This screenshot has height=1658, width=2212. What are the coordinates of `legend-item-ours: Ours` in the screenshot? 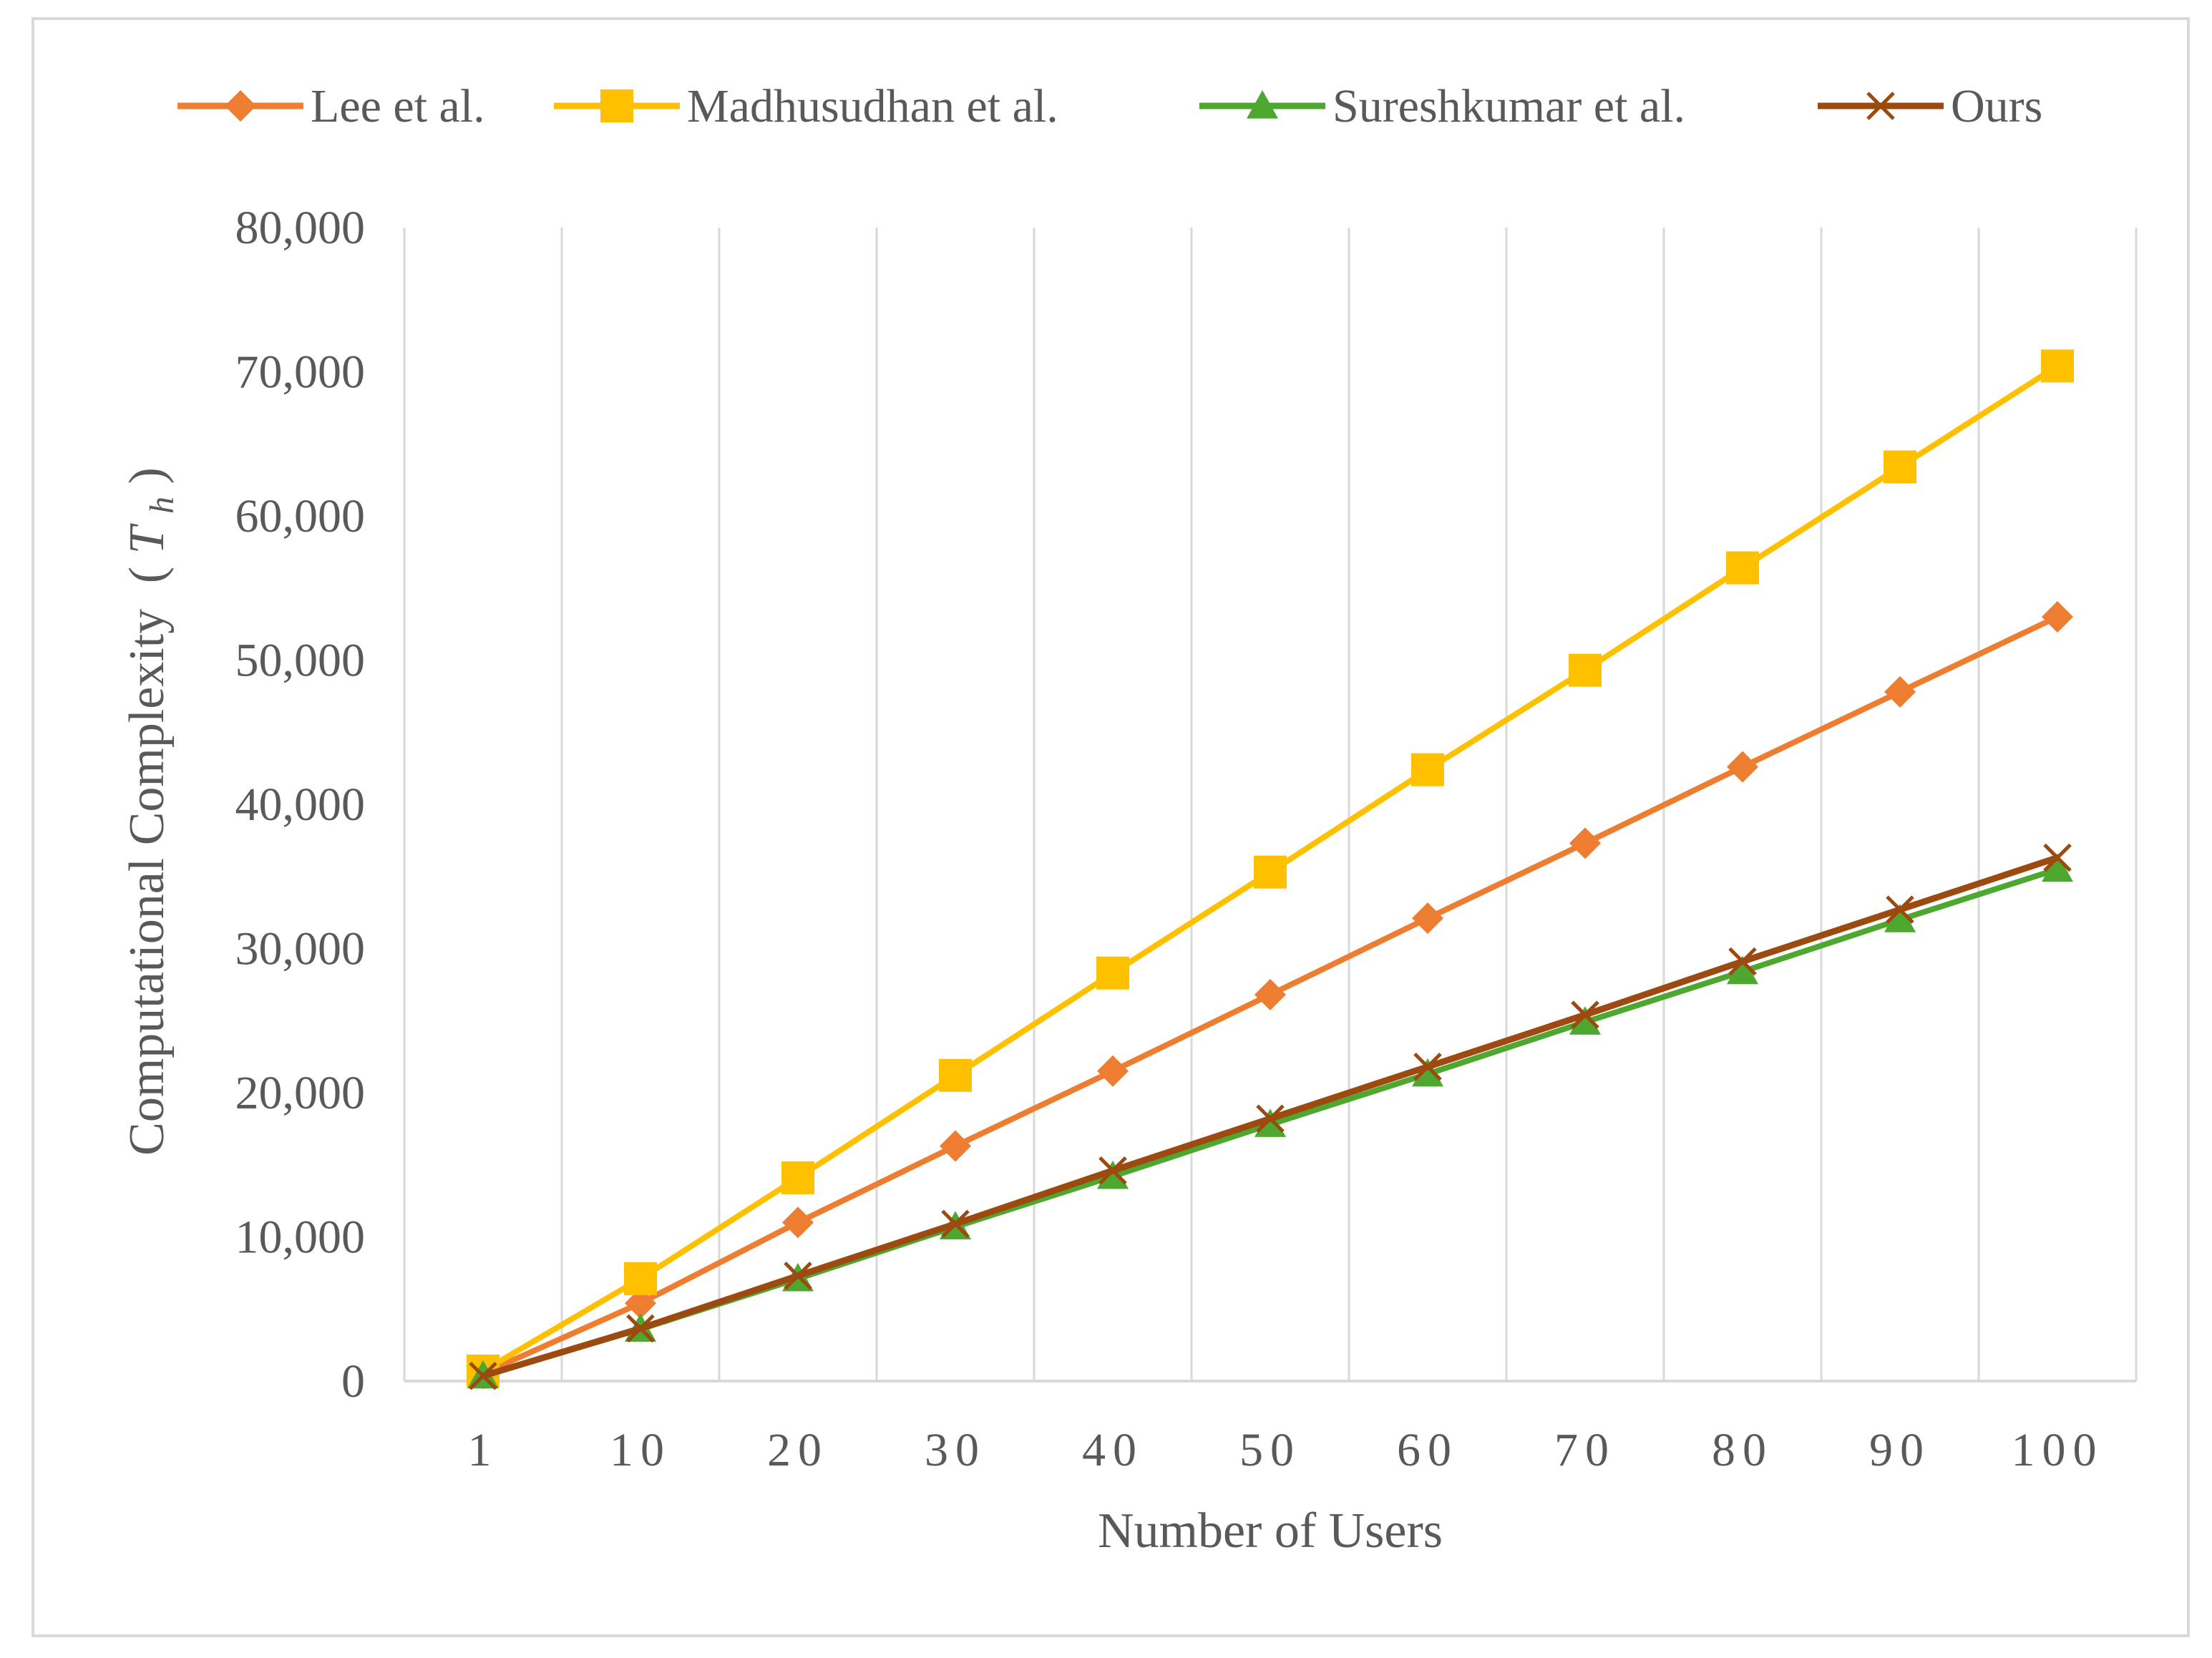 It's located at (1930, 106).